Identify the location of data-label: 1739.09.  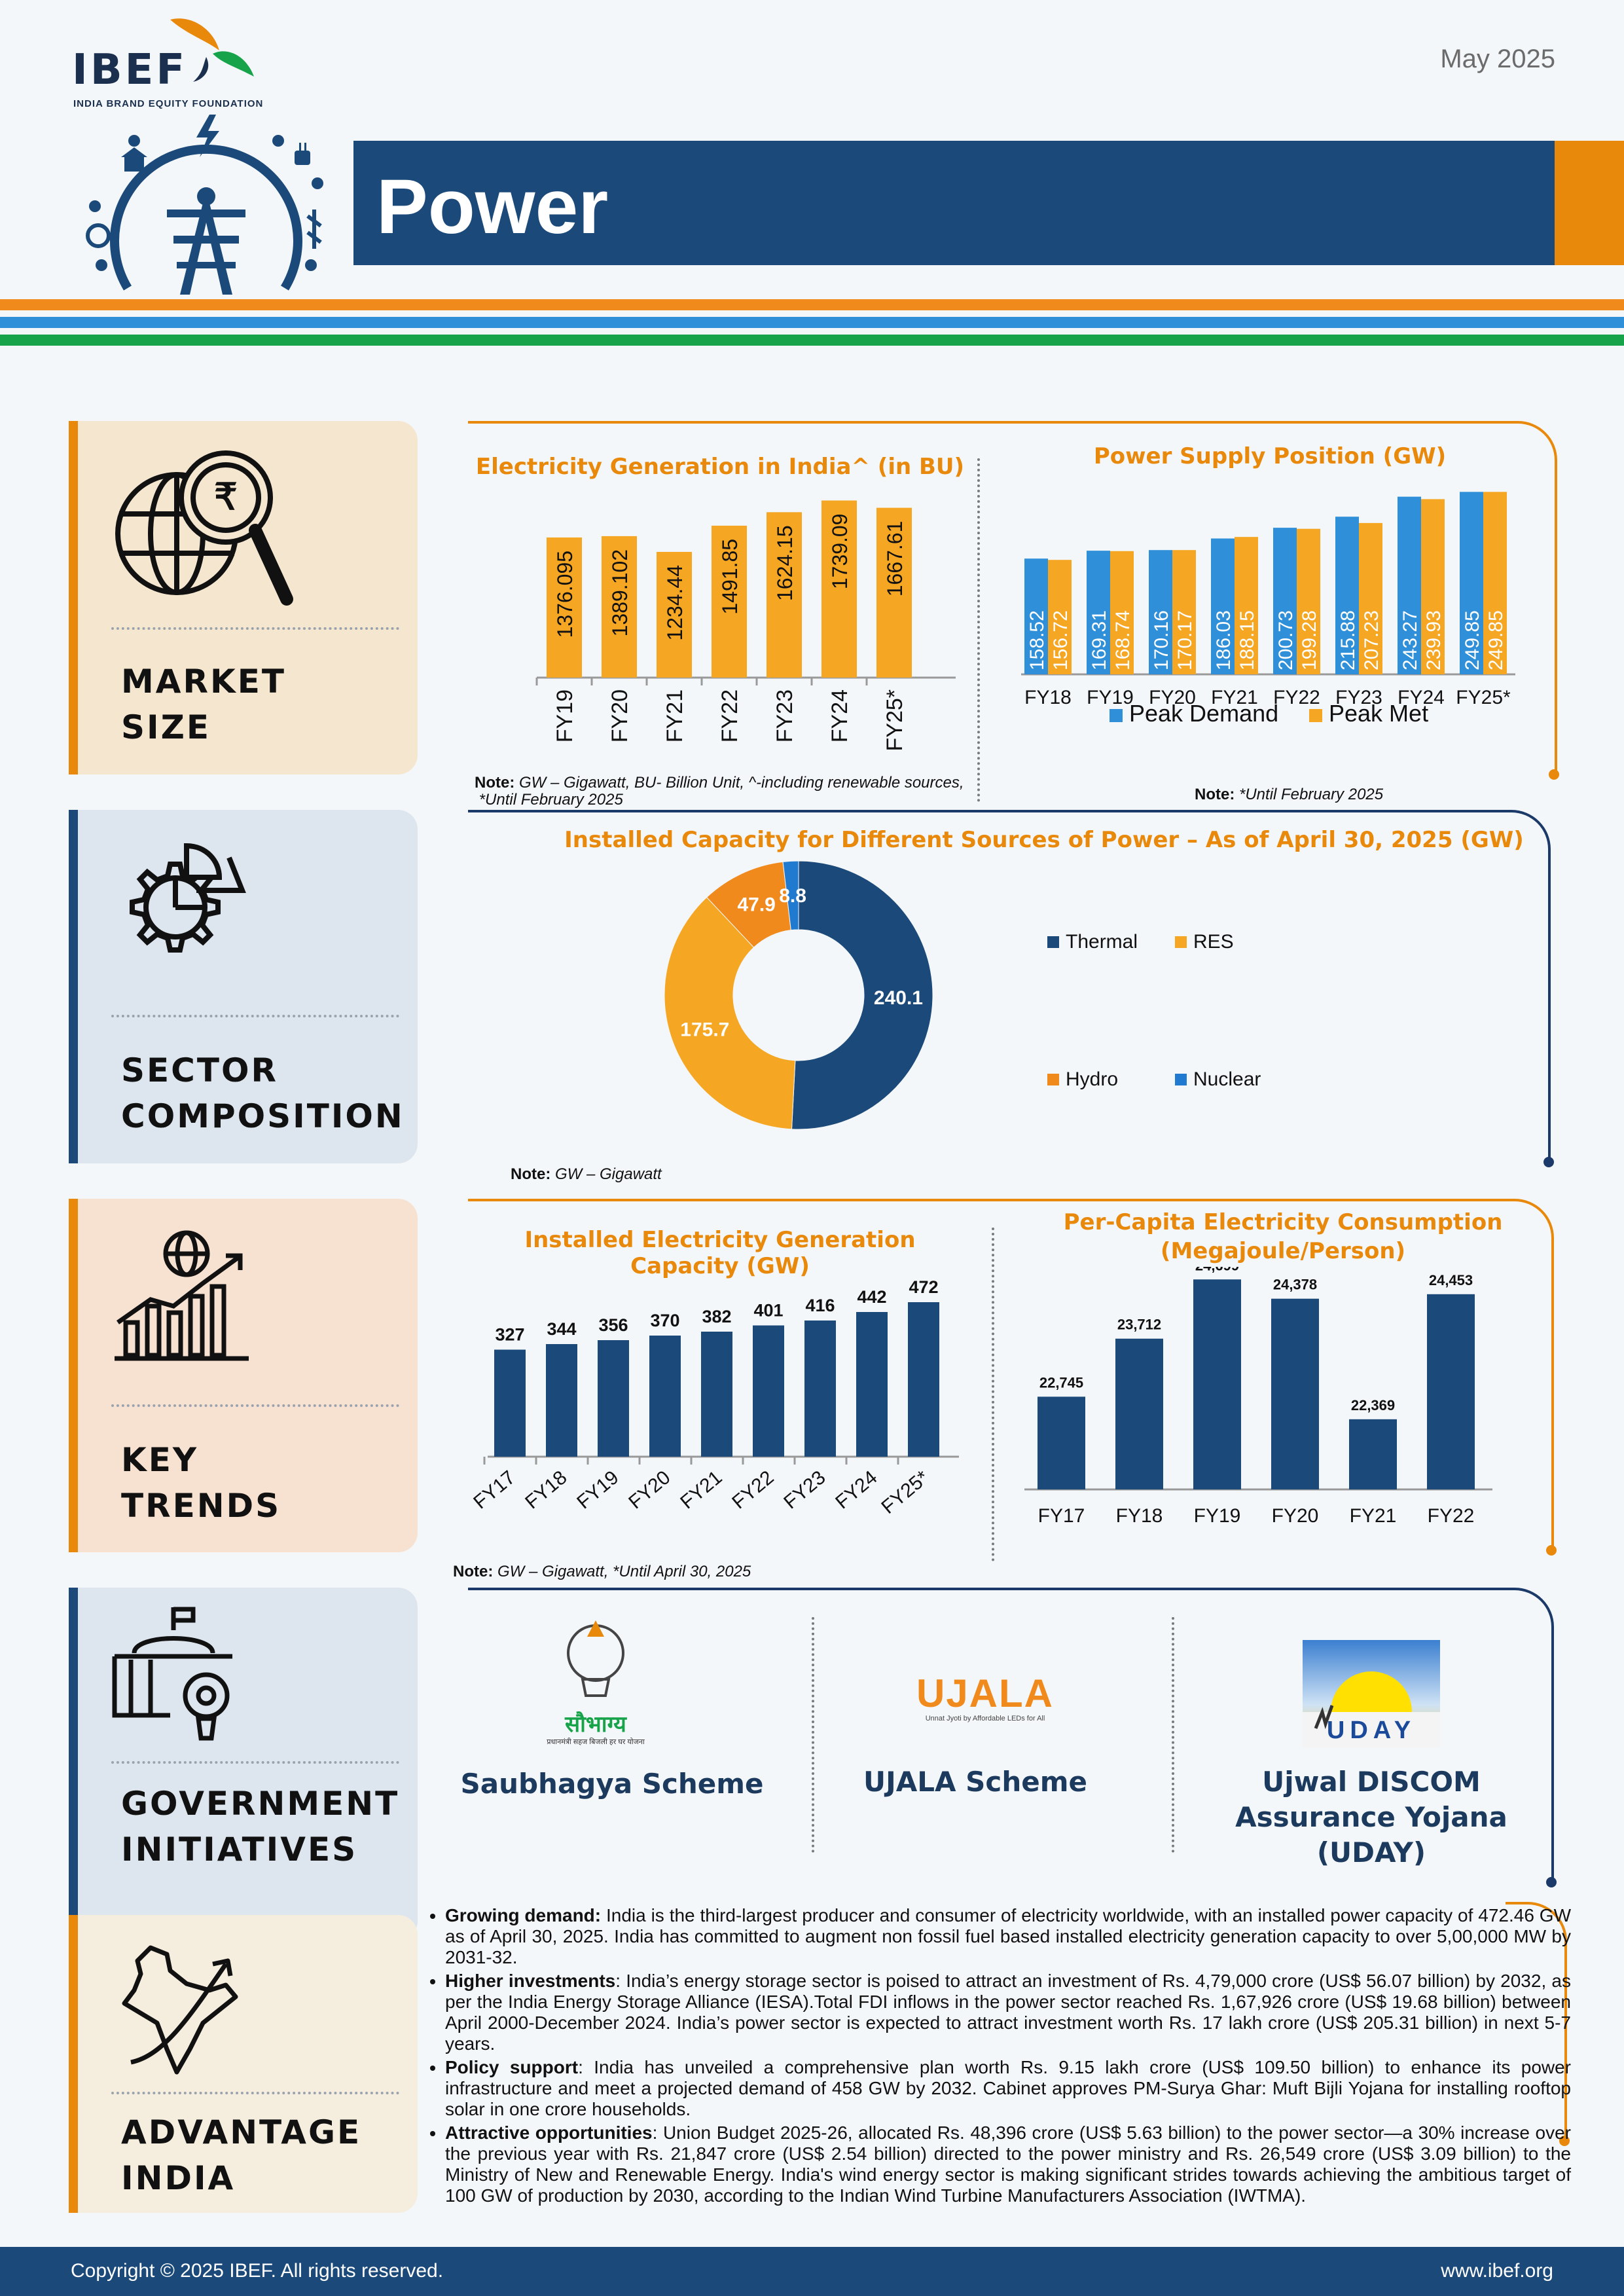
(840, 551).